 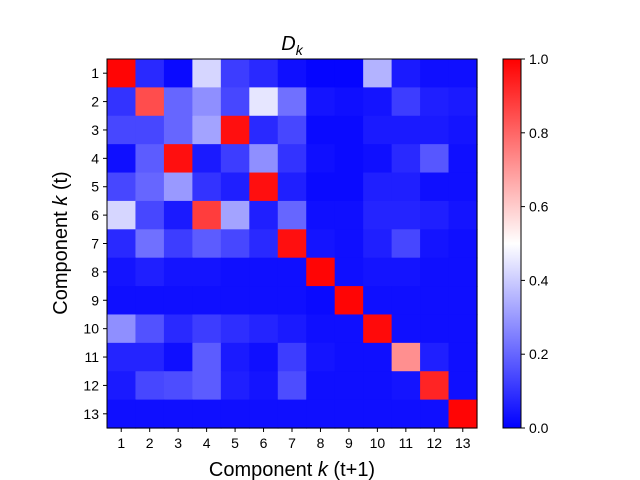 I want to click on y-tick-label: 10, so click(x=91, y=329).